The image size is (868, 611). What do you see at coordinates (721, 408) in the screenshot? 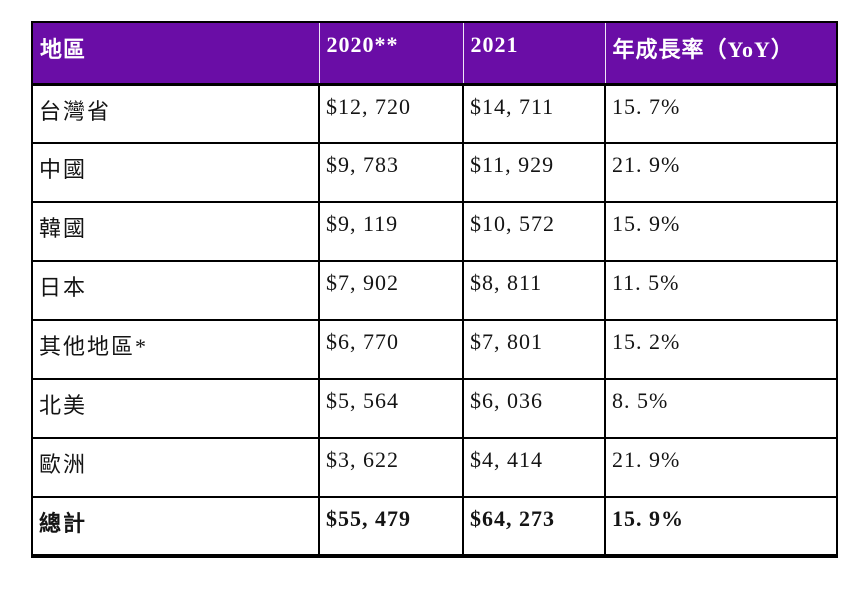
I see `cell-yoy-value: 8. 5%` at bounding box center [721, 408].